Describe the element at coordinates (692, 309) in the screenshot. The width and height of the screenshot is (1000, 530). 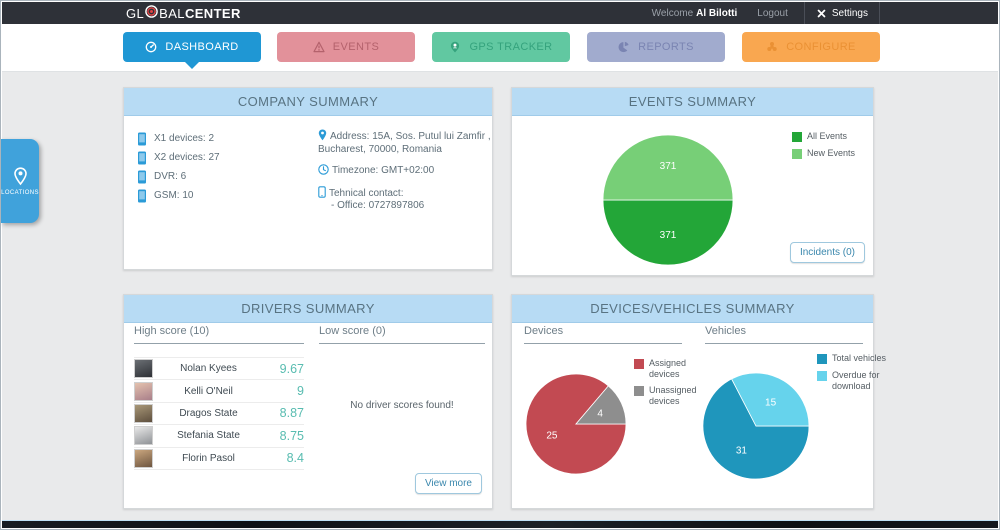
I see `devices-vehicles-title: DEVICES/VEHICLES SUMMARY` at that location.